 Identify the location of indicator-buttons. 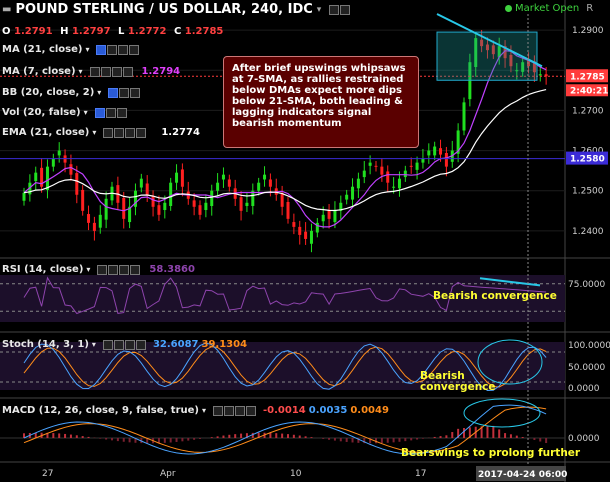
(124, 344).